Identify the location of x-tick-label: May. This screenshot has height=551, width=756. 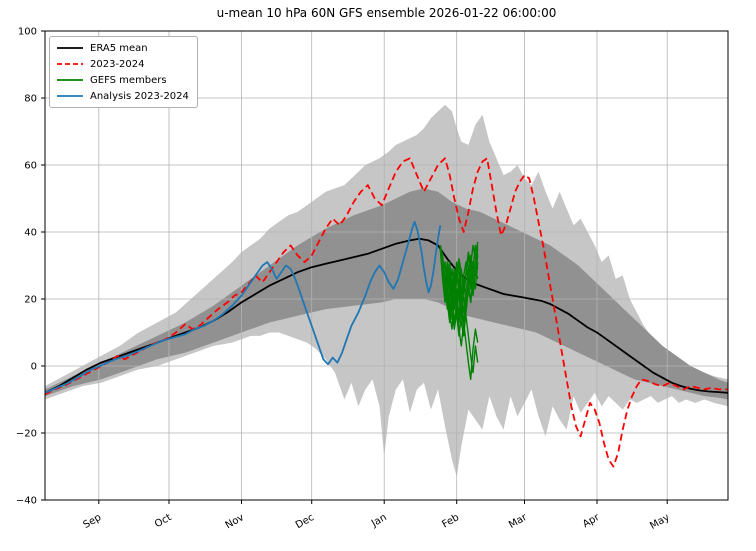
(659, 522).